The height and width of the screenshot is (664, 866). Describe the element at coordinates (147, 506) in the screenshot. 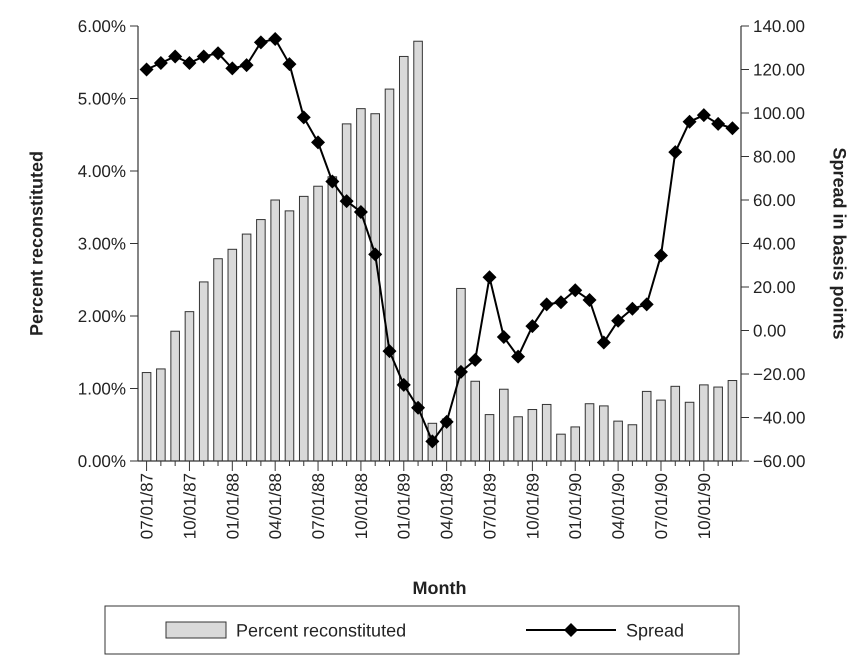

I see `x-tick-label: 07/01/87` at that location.